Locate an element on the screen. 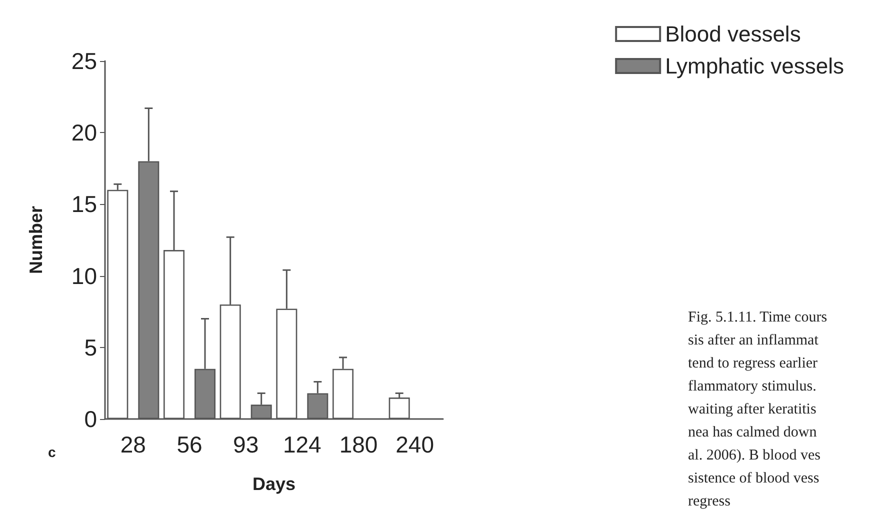 This screenshot has width=877, height=519. y-axis-title: Number is located at coordinates (36, 240).